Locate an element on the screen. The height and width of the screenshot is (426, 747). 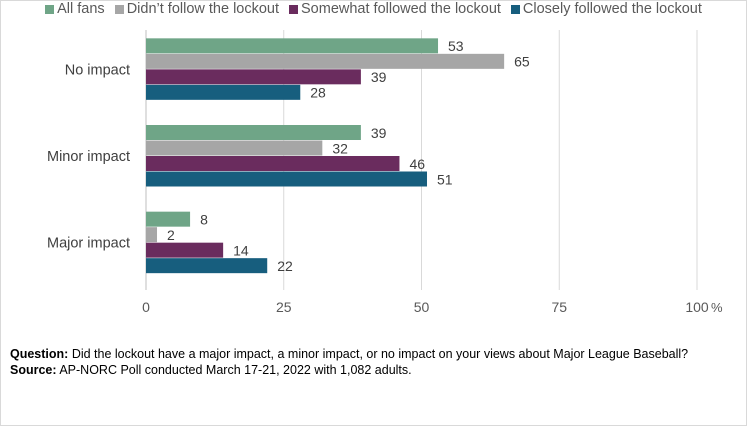
data-label: 8 is located at coordinates (204, 219).